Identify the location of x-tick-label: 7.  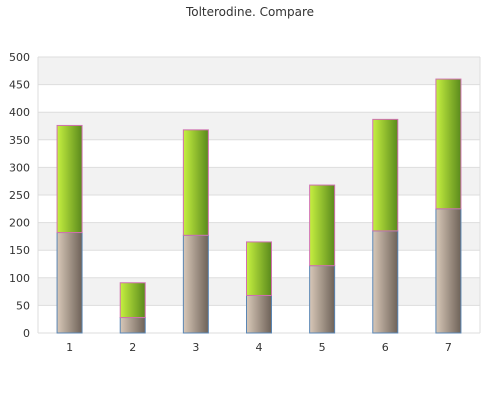
(448, 347).